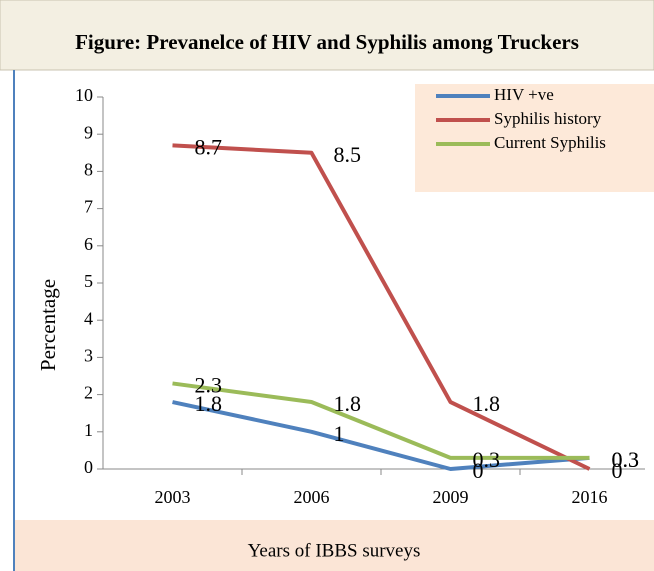 Image resolution: width=654 pixels, height=571 pixels. Describe the element at coordinates (88, 281) in the screenshot. I see `y-tick-label: 5` at that location.